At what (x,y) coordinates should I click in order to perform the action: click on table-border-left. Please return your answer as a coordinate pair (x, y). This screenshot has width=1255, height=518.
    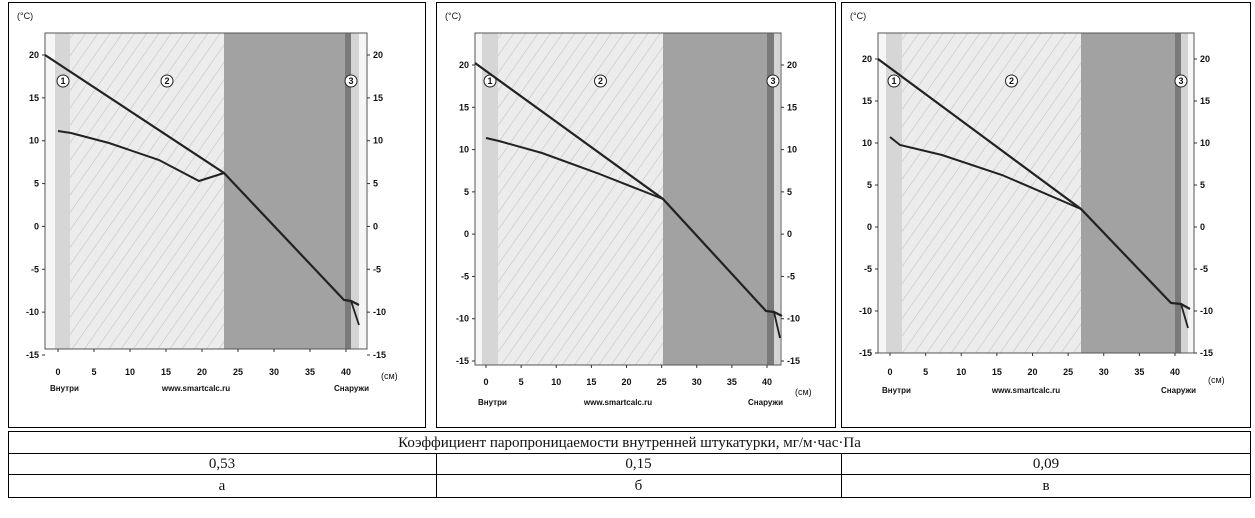
    Looking at the image, I should click on (8, 464).